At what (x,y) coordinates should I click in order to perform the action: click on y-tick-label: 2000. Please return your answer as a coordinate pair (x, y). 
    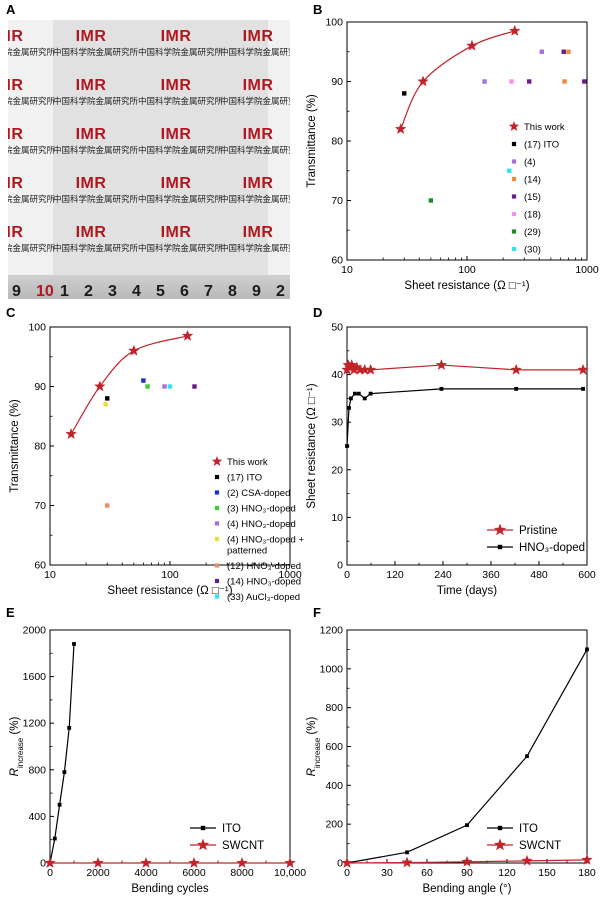
    Looking at the image, I should click on (35, 631).